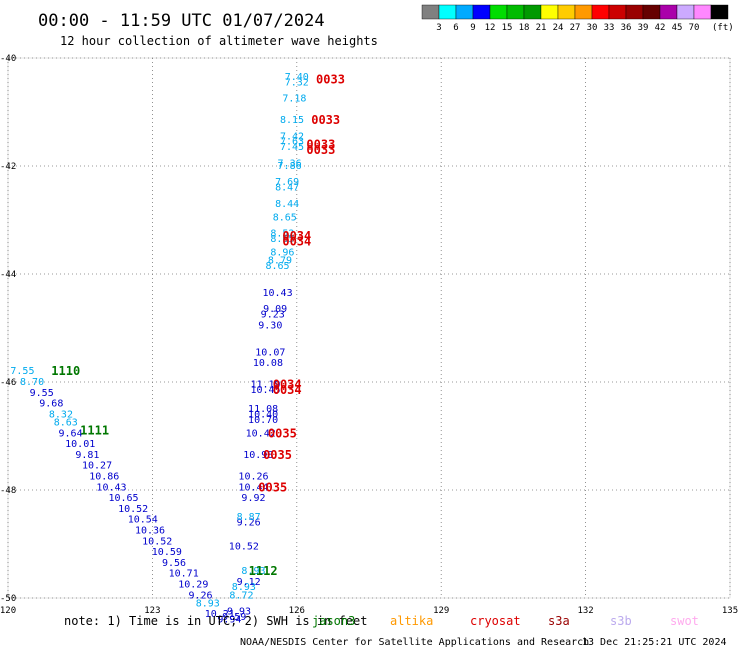 The image size is (740, 650). Describe the element at coordinates (654, 642) in the screenshot. I see `footer-timestamp: 13 Dec 21:25:21 UTC 2024` at that location.